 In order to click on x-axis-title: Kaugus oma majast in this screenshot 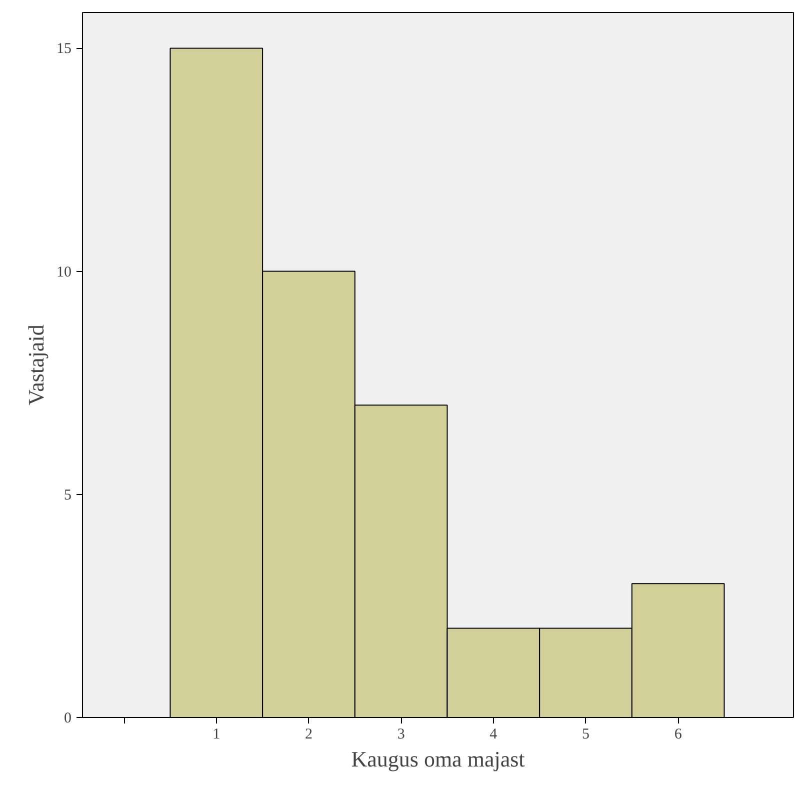, I will do `click(438, 759)`.